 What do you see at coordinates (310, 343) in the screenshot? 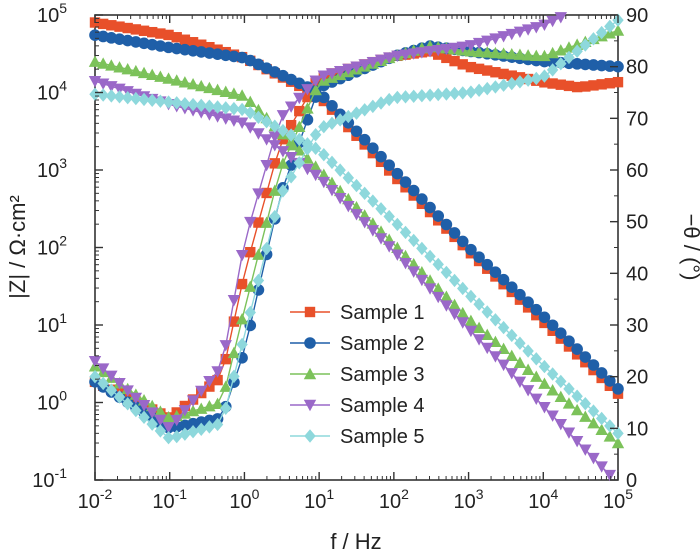
I see `legend-swatch-marker` at bounding box center [310, 343].